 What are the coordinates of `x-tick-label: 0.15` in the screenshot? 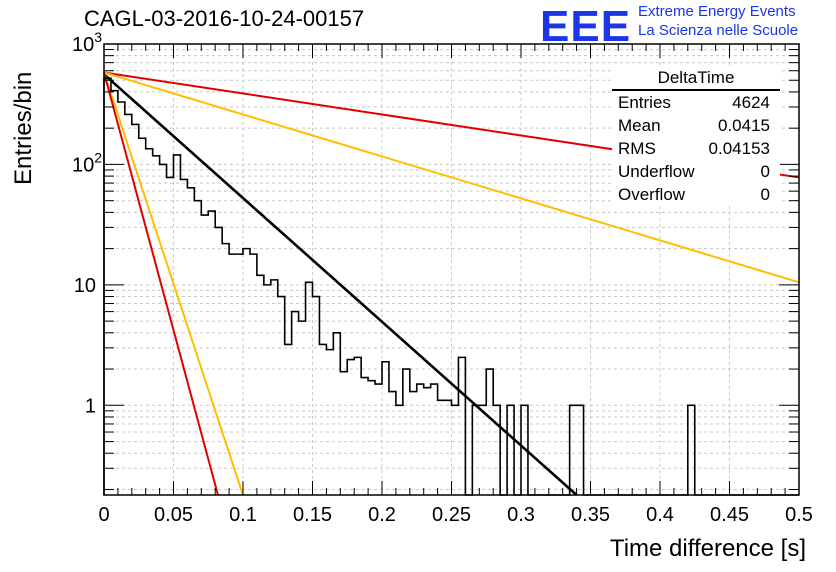 It's located at (312, 515).